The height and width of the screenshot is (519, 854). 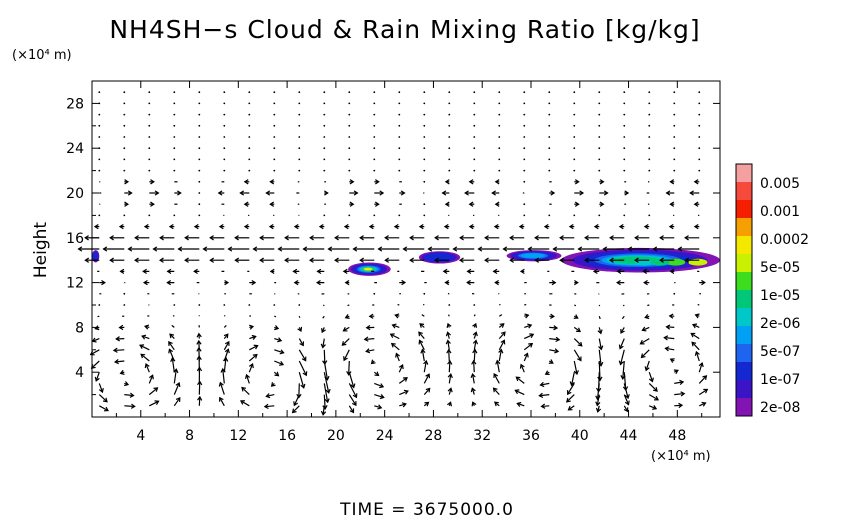 What do you see at coordinates (75, 194) in the screenshot?
I see `y-tick-label: 20` at bounding box center [75, 194].